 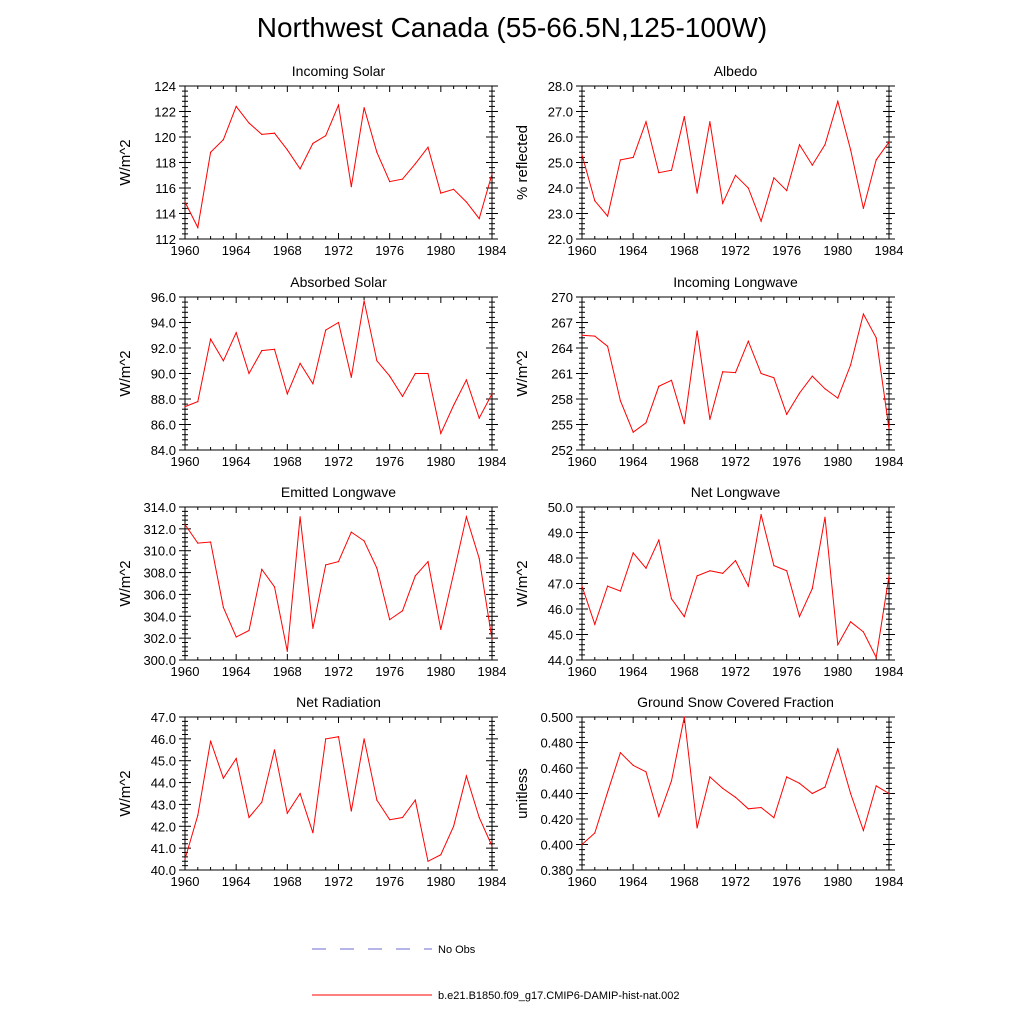 I want to click on y-tick-label: 258, so click(x=562, y=399).